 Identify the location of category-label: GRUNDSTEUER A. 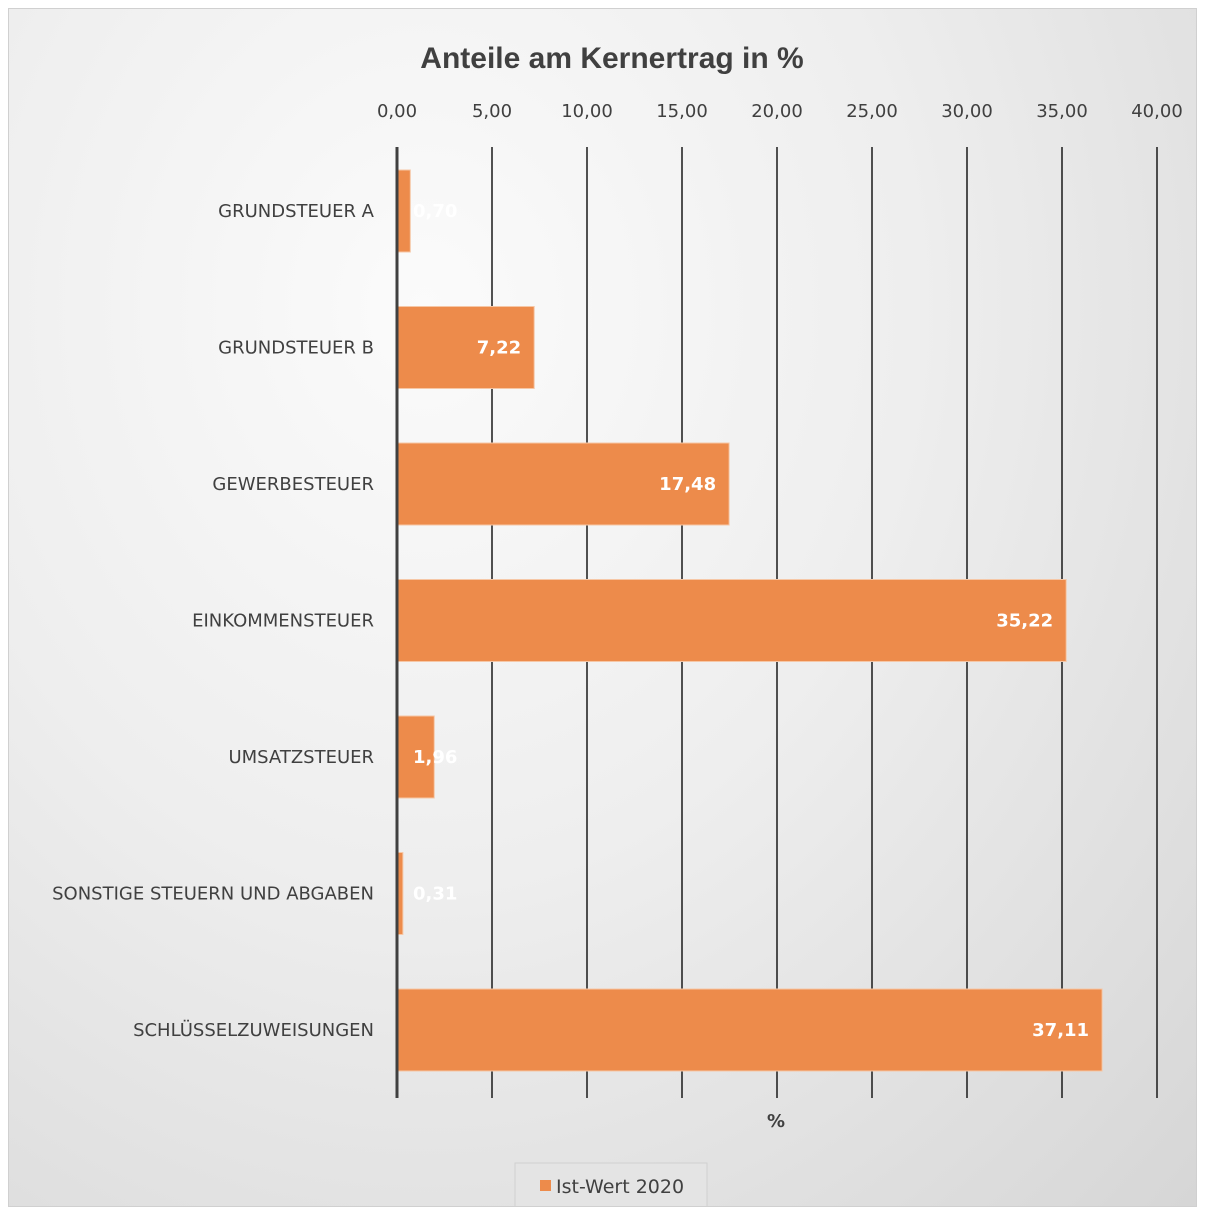
(296, 211).